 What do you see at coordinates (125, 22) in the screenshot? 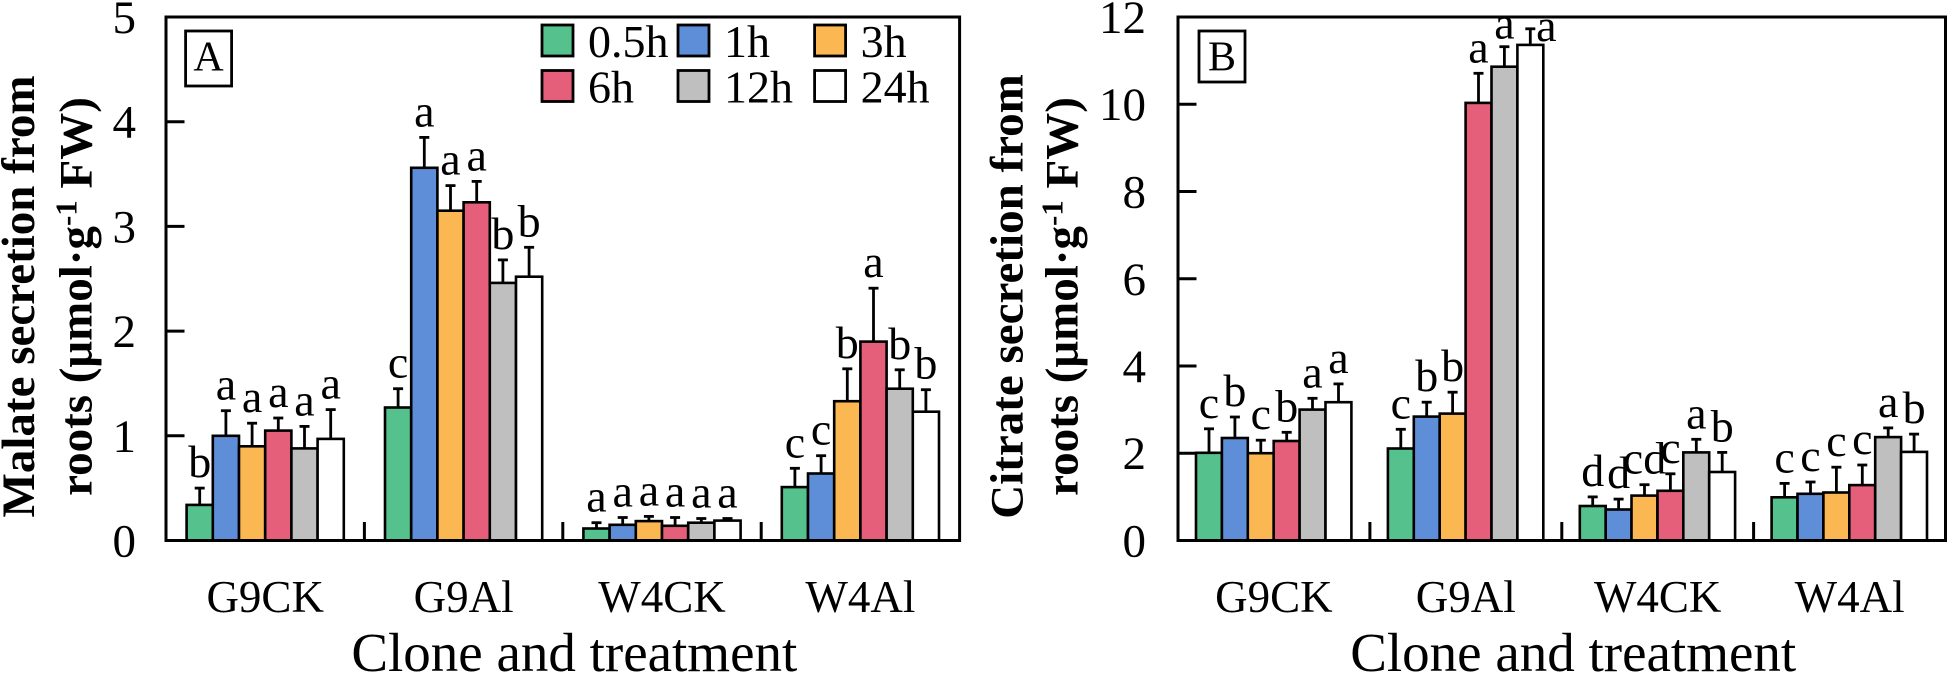
I see `svg-text: 5` at bounding box center [125, 22].